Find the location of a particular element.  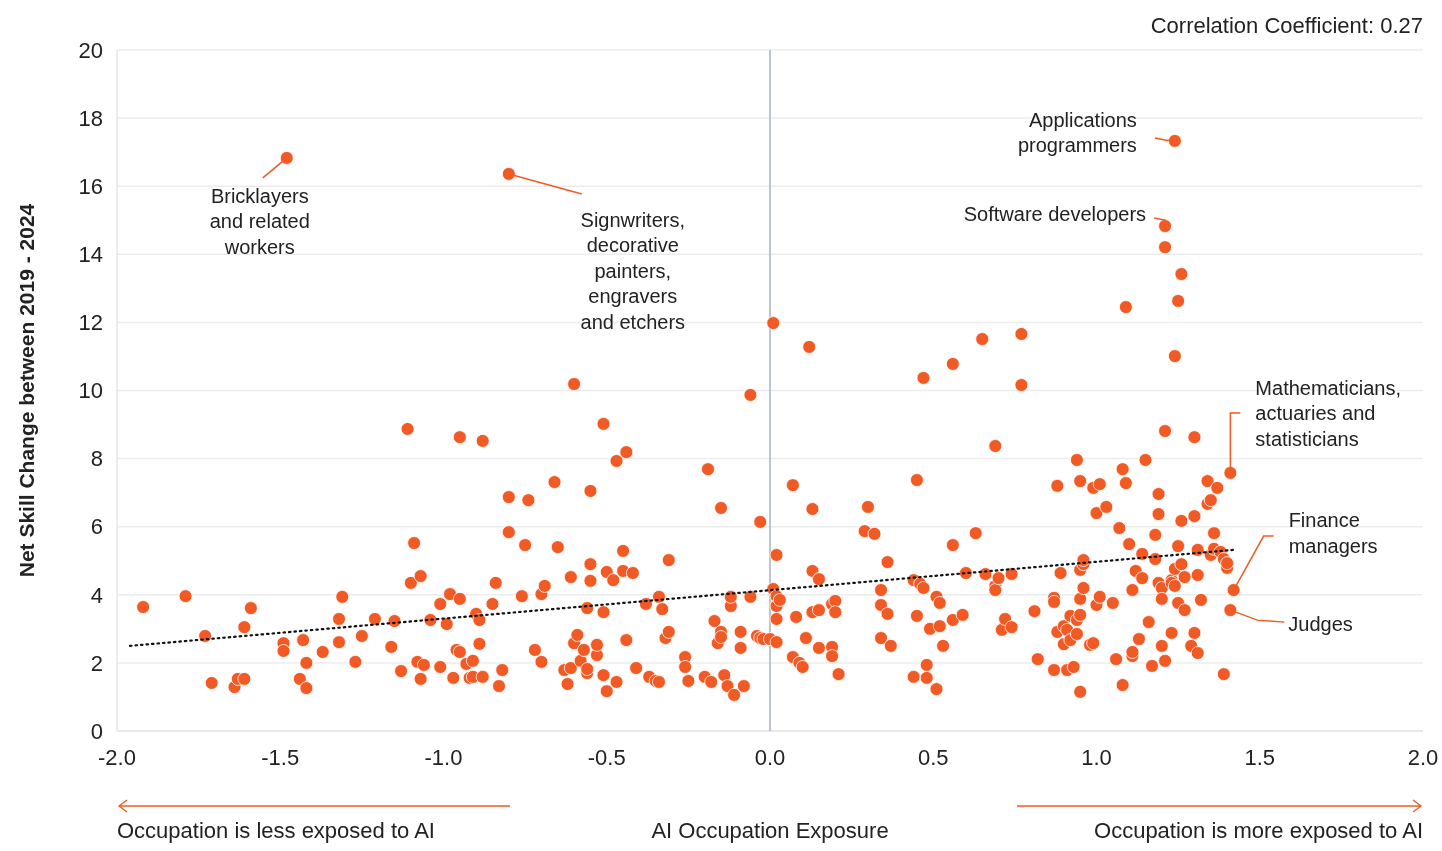

text: Occupation is less exposed to AI is located at coordinates (276, 830).